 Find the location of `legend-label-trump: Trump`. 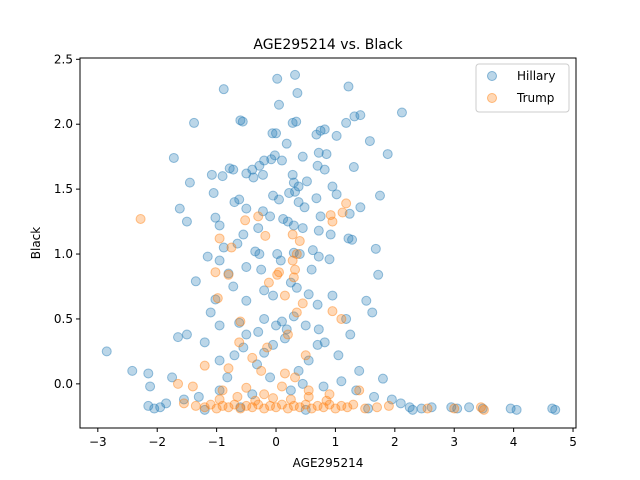

legend-label-trump: Trump is located at coordinates (535, 98).